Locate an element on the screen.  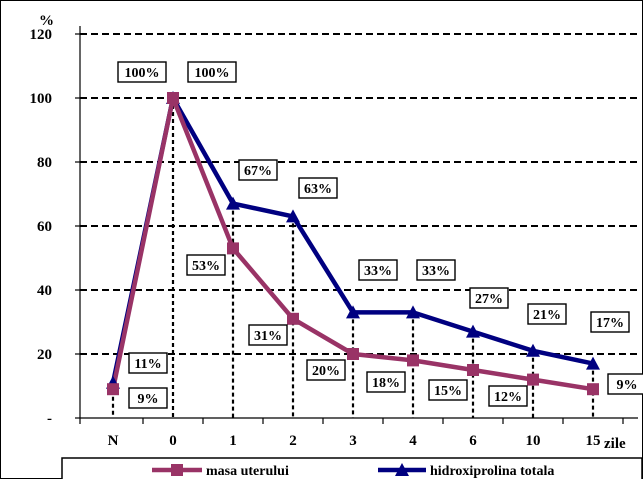
x-tick-label: 15 is located at coordinates (593, 441).